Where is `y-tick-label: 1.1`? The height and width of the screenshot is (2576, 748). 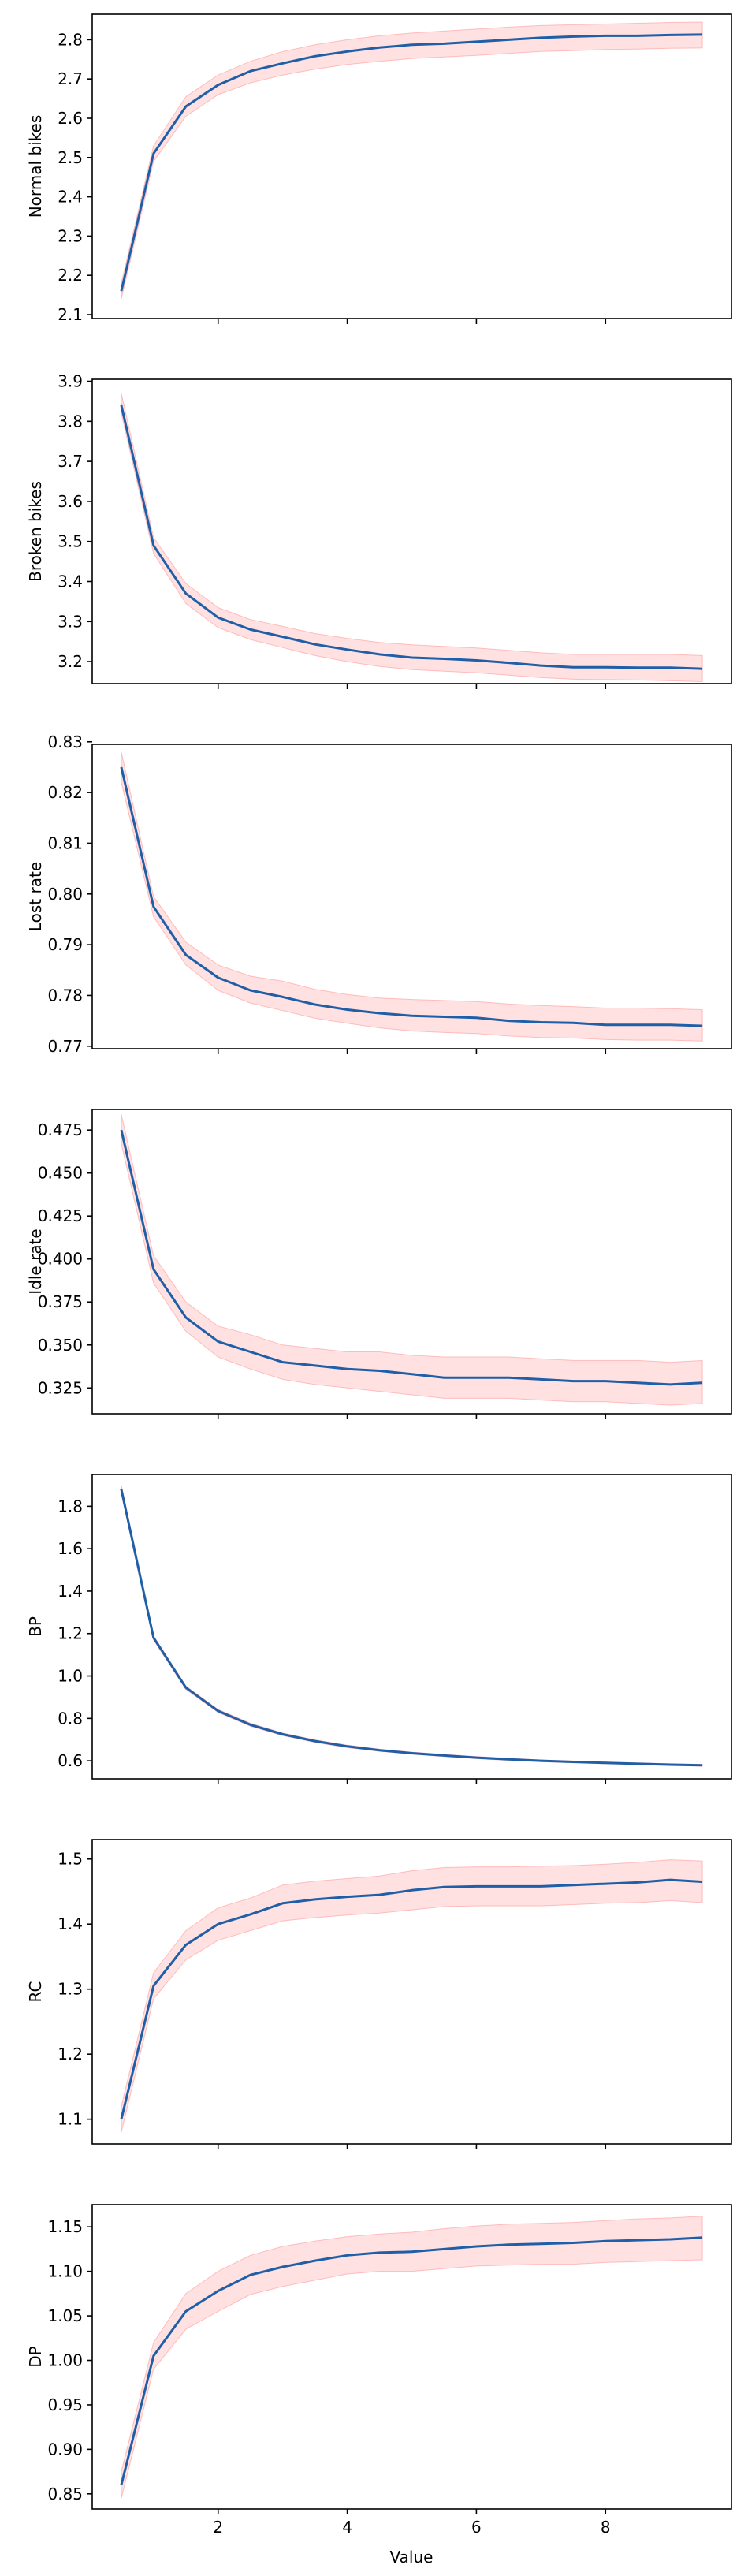
y-tick-label: 1.1 is located at coordinates (71, 2119).